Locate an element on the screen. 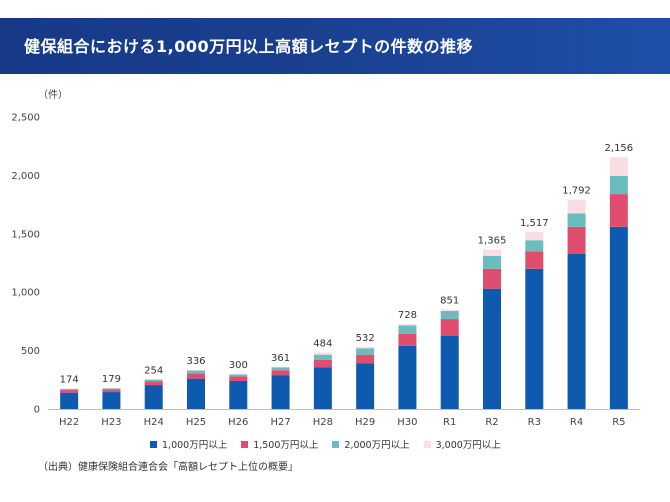 The height and width of the screenshot is (502, 670). legend-label: 1,500万円以上 is located at coordinates (286, 445).